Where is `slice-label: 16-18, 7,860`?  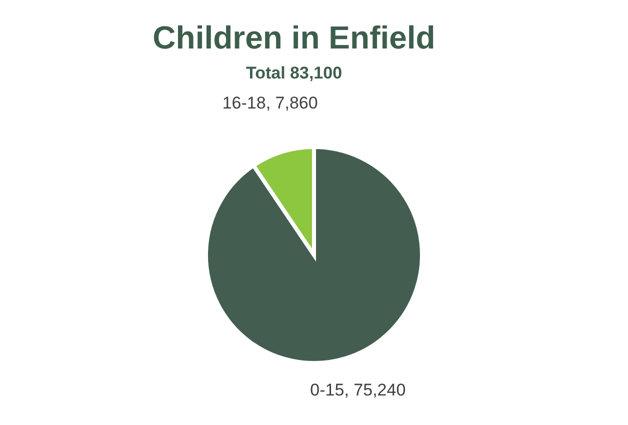 slice-label: 16-18, 7,860 is located at coordinates (270, 103).